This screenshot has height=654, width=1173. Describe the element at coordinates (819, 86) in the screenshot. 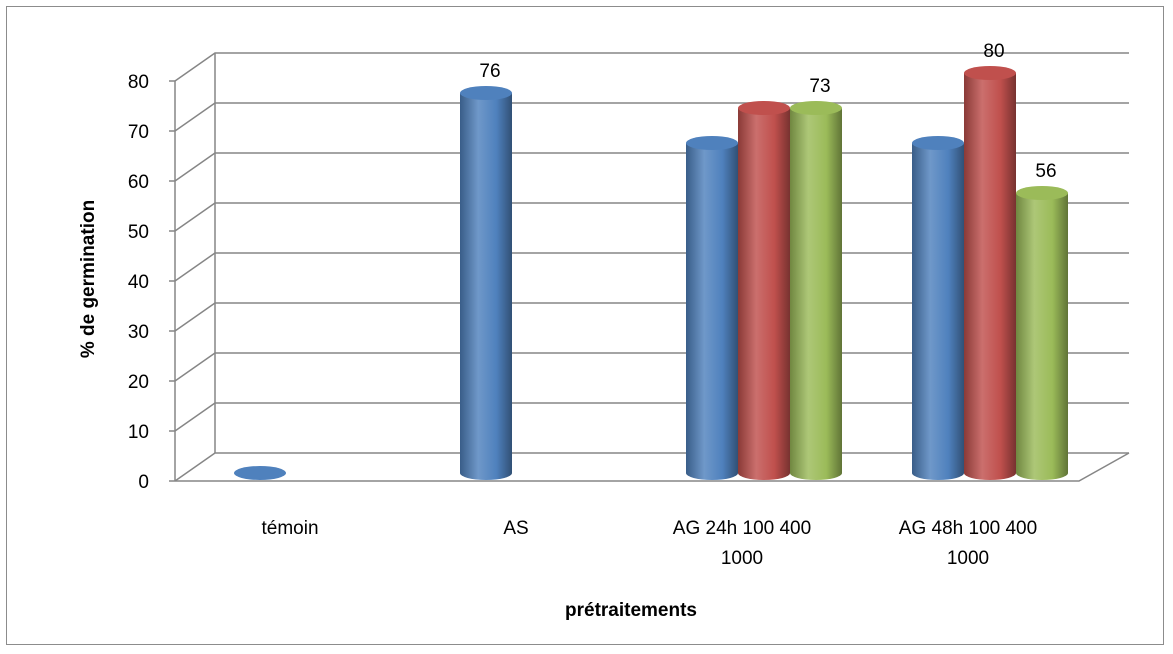

I see `data-label: 73` at that location.